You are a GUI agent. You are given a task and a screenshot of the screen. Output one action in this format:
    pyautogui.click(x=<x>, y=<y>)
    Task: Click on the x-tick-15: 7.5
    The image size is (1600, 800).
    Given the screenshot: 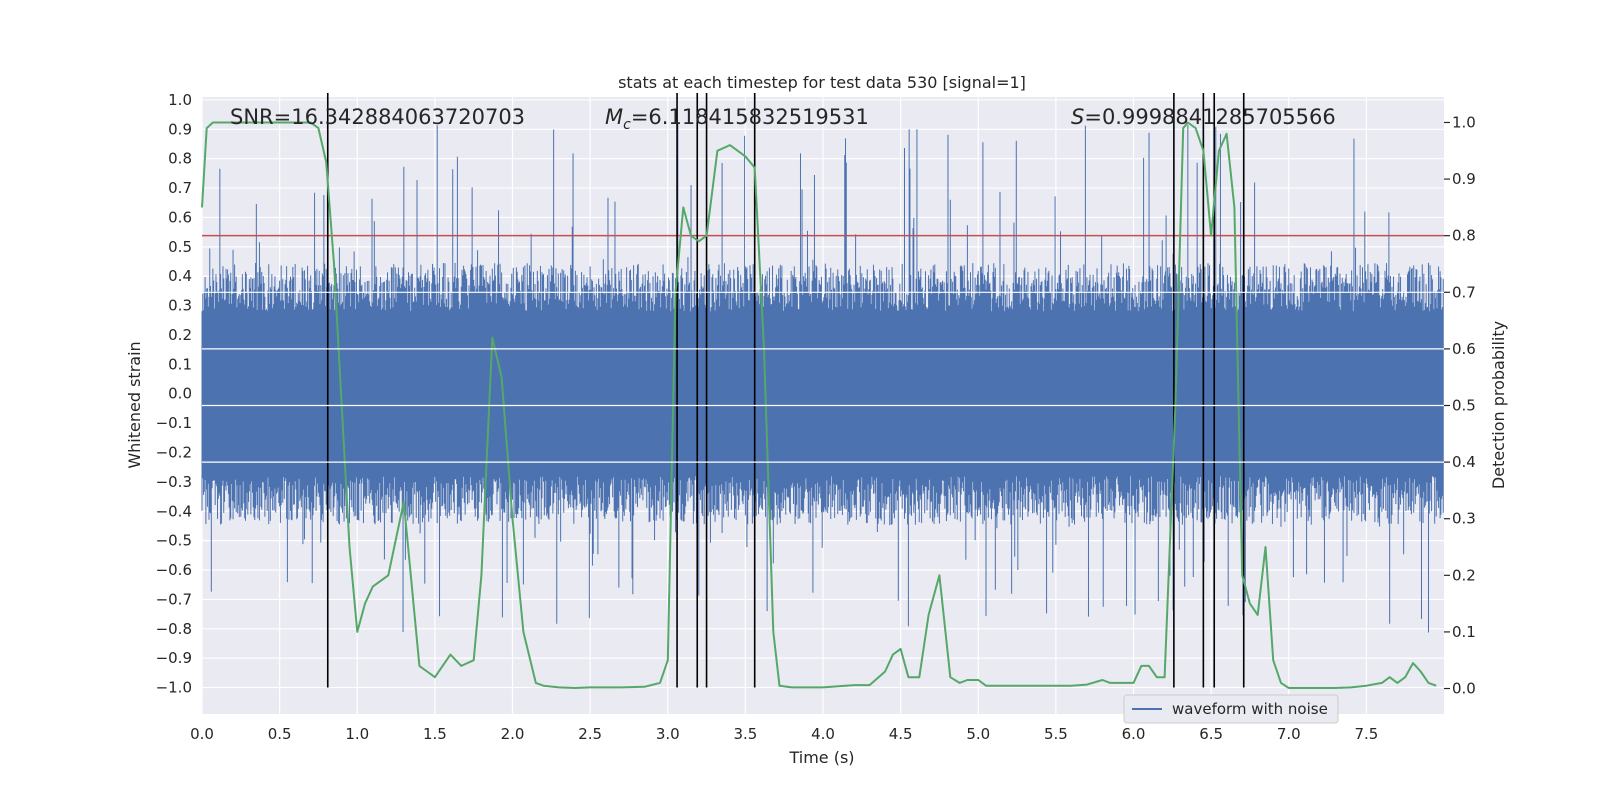 What is the action you would take?
    pyautogui.click(x=1366, y=734)
    